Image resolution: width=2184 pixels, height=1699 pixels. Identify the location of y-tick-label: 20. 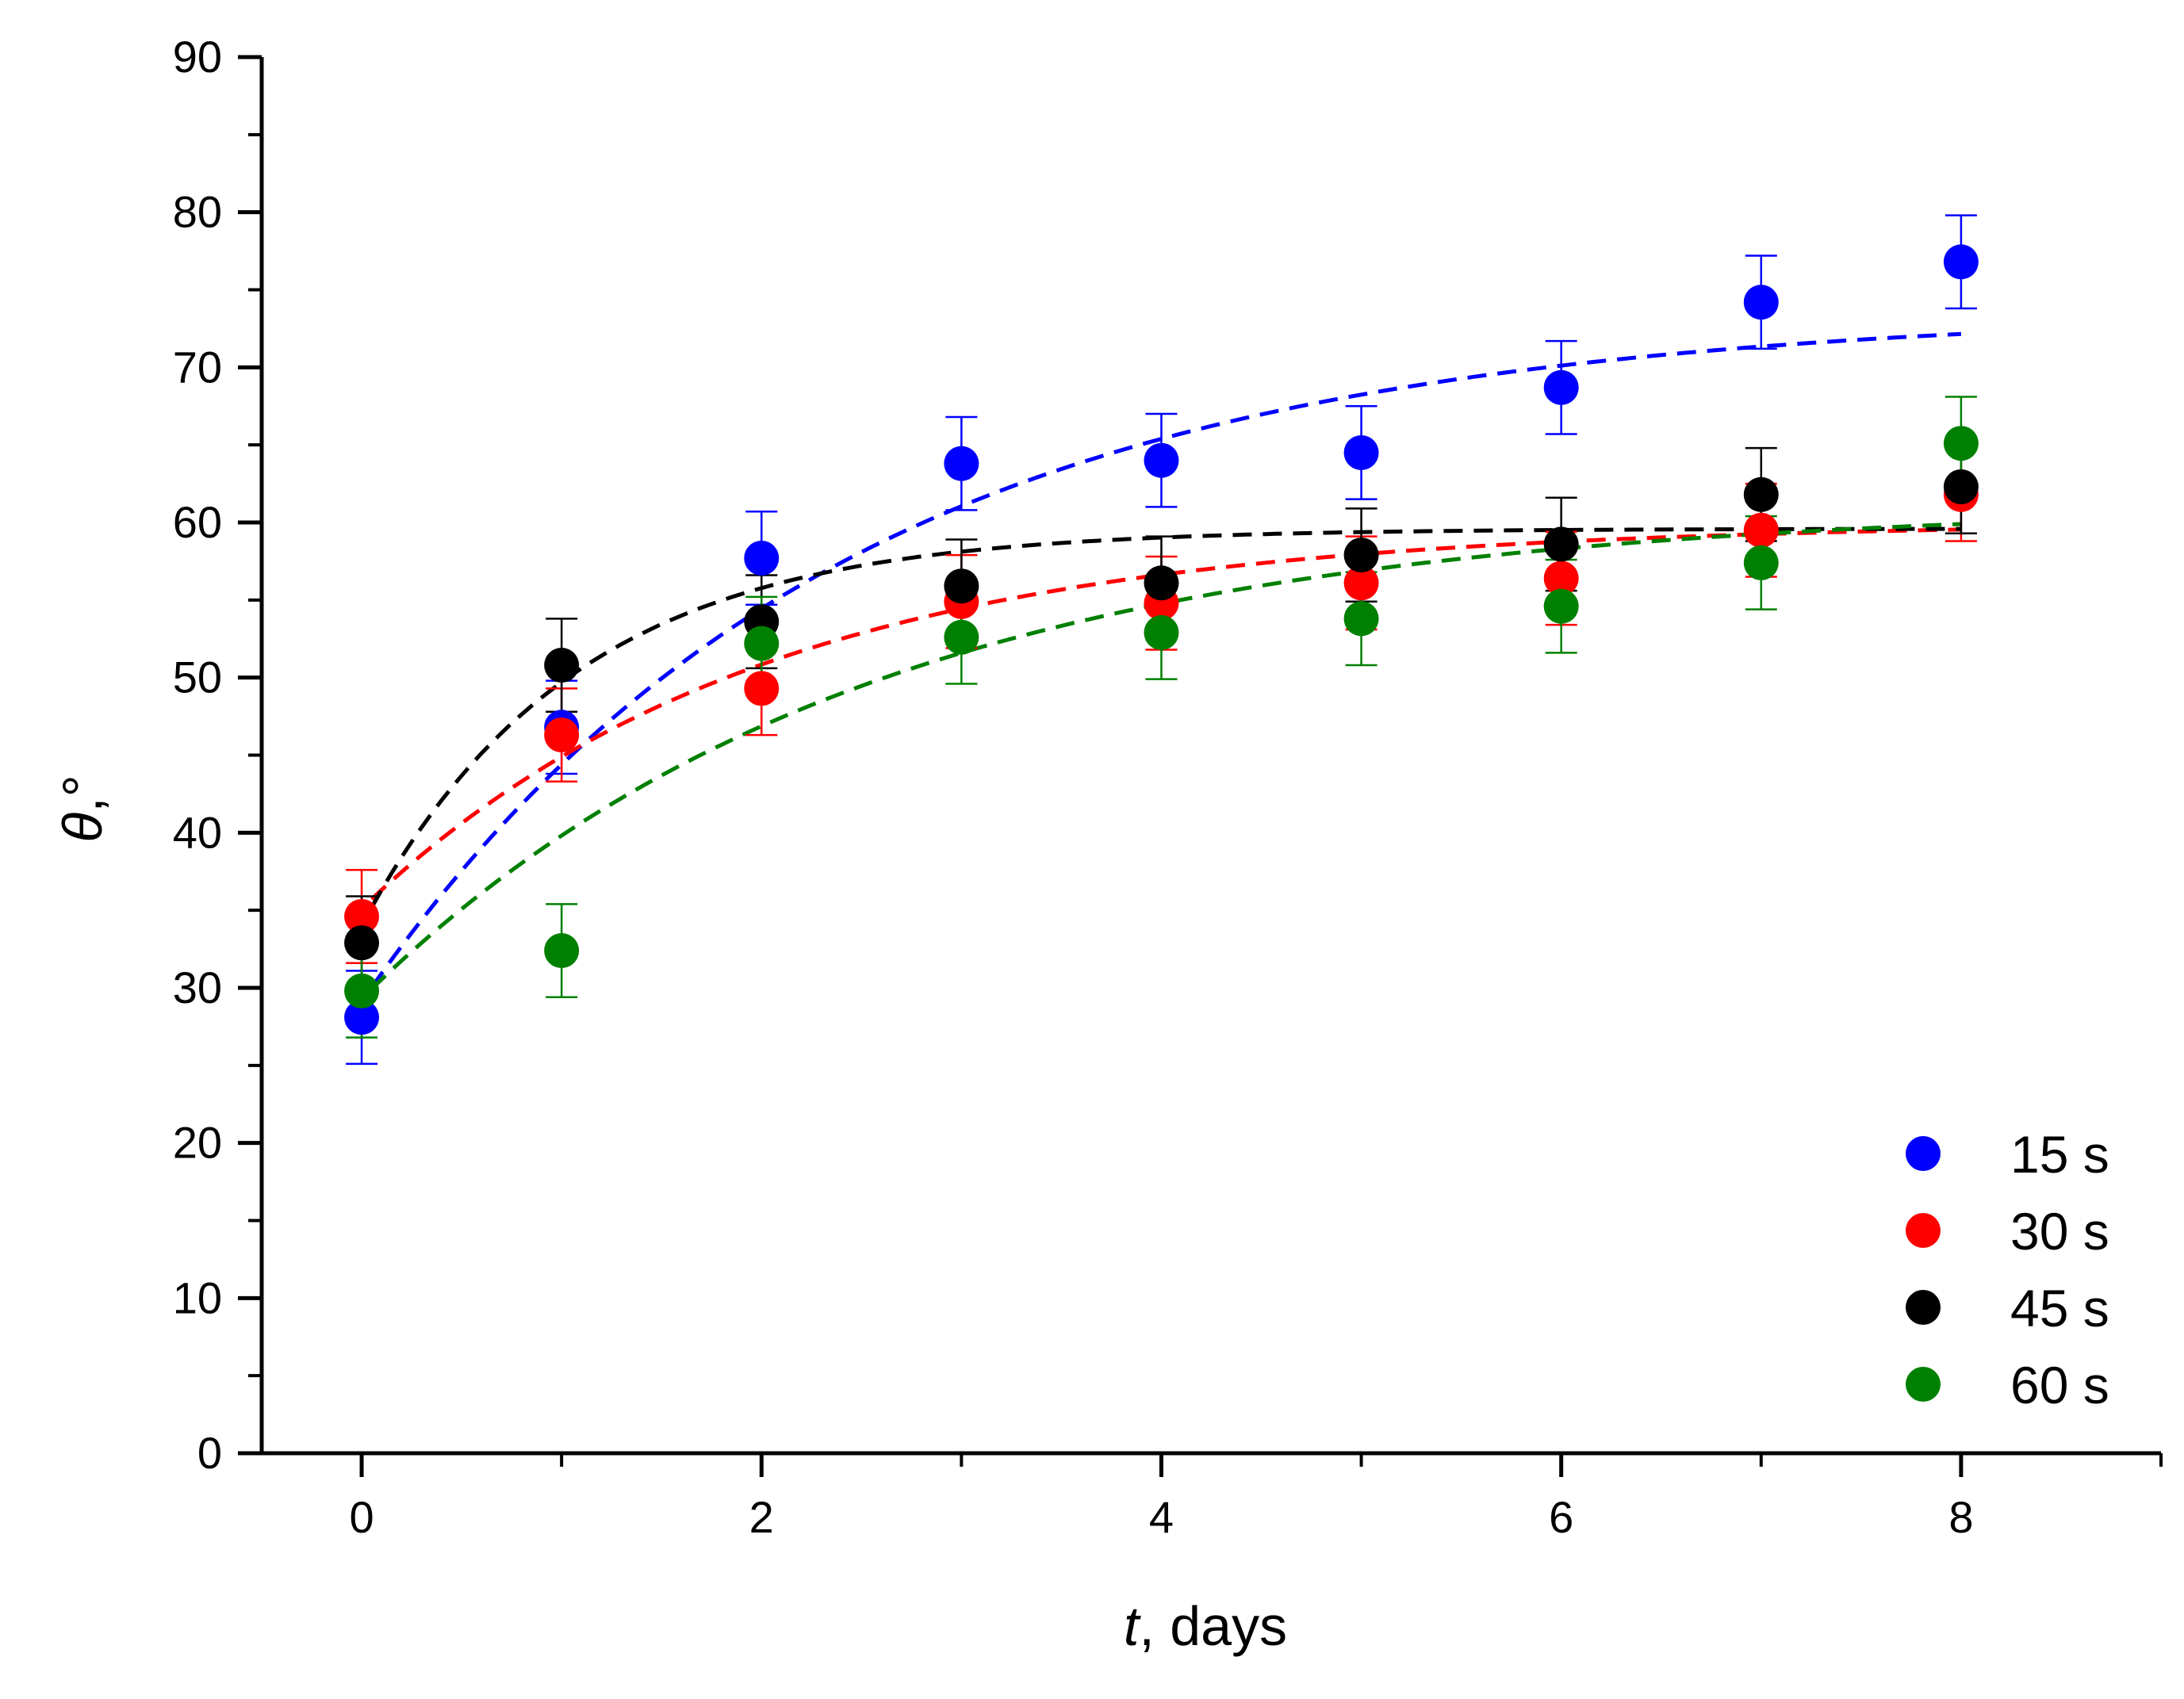
(197, 1143).